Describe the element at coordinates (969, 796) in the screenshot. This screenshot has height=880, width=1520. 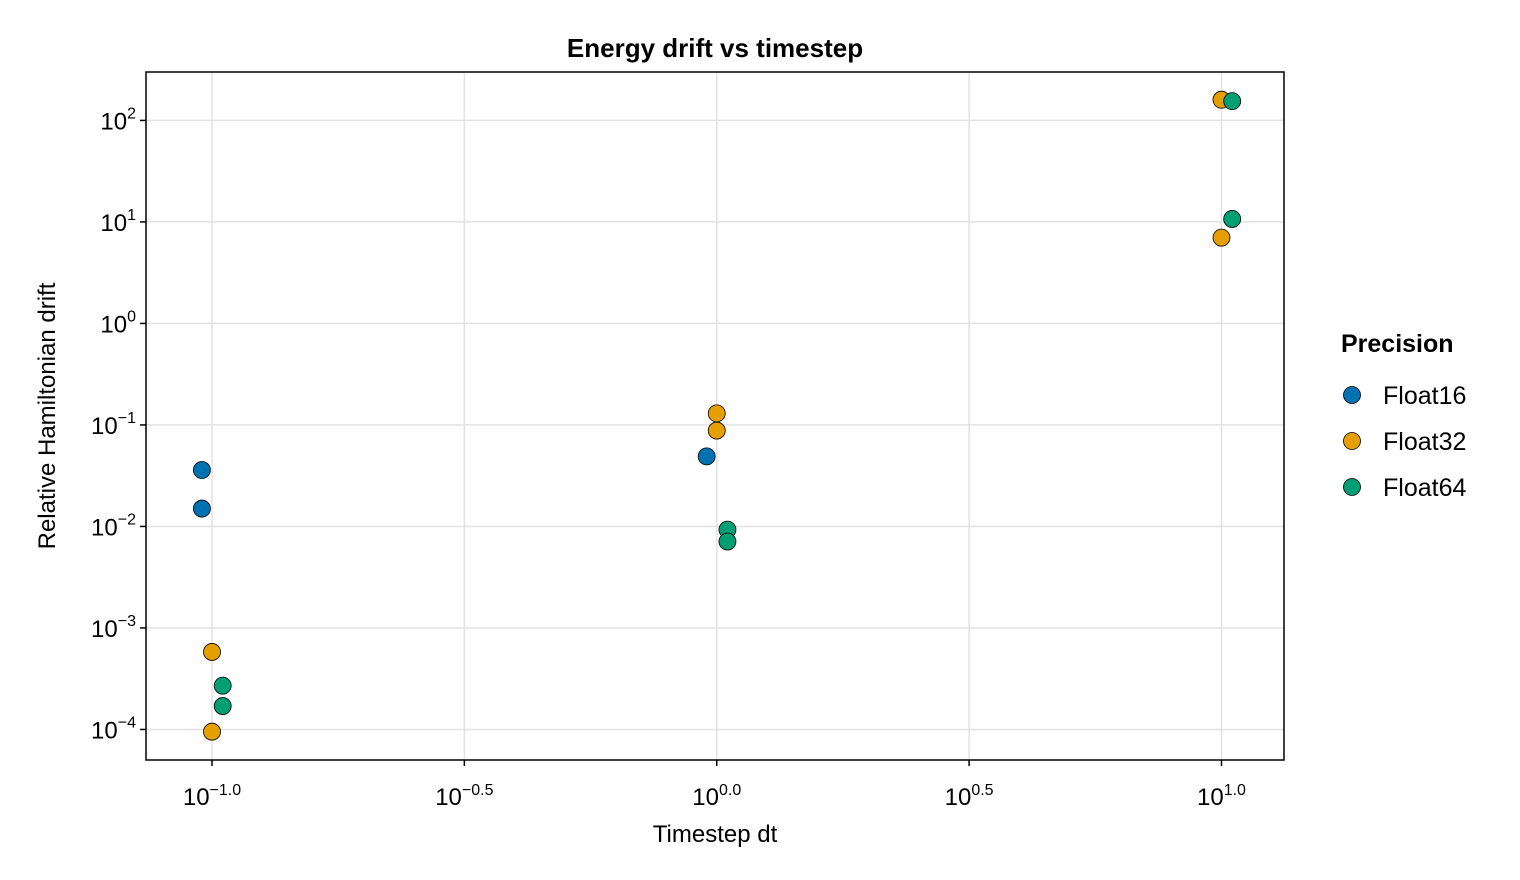
I see `x-tick-label: 100.5` at that location.